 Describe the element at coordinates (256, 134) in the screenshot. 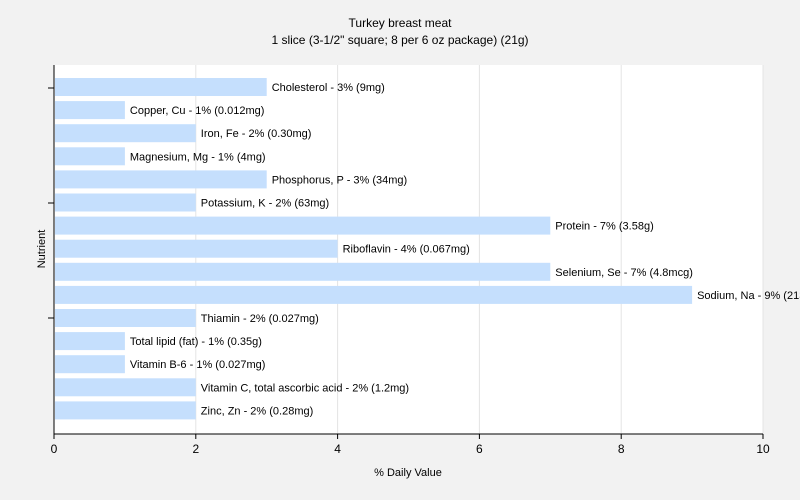

I see `bar-label: Iron, Fe - 2% (0.30mg)` at that location.